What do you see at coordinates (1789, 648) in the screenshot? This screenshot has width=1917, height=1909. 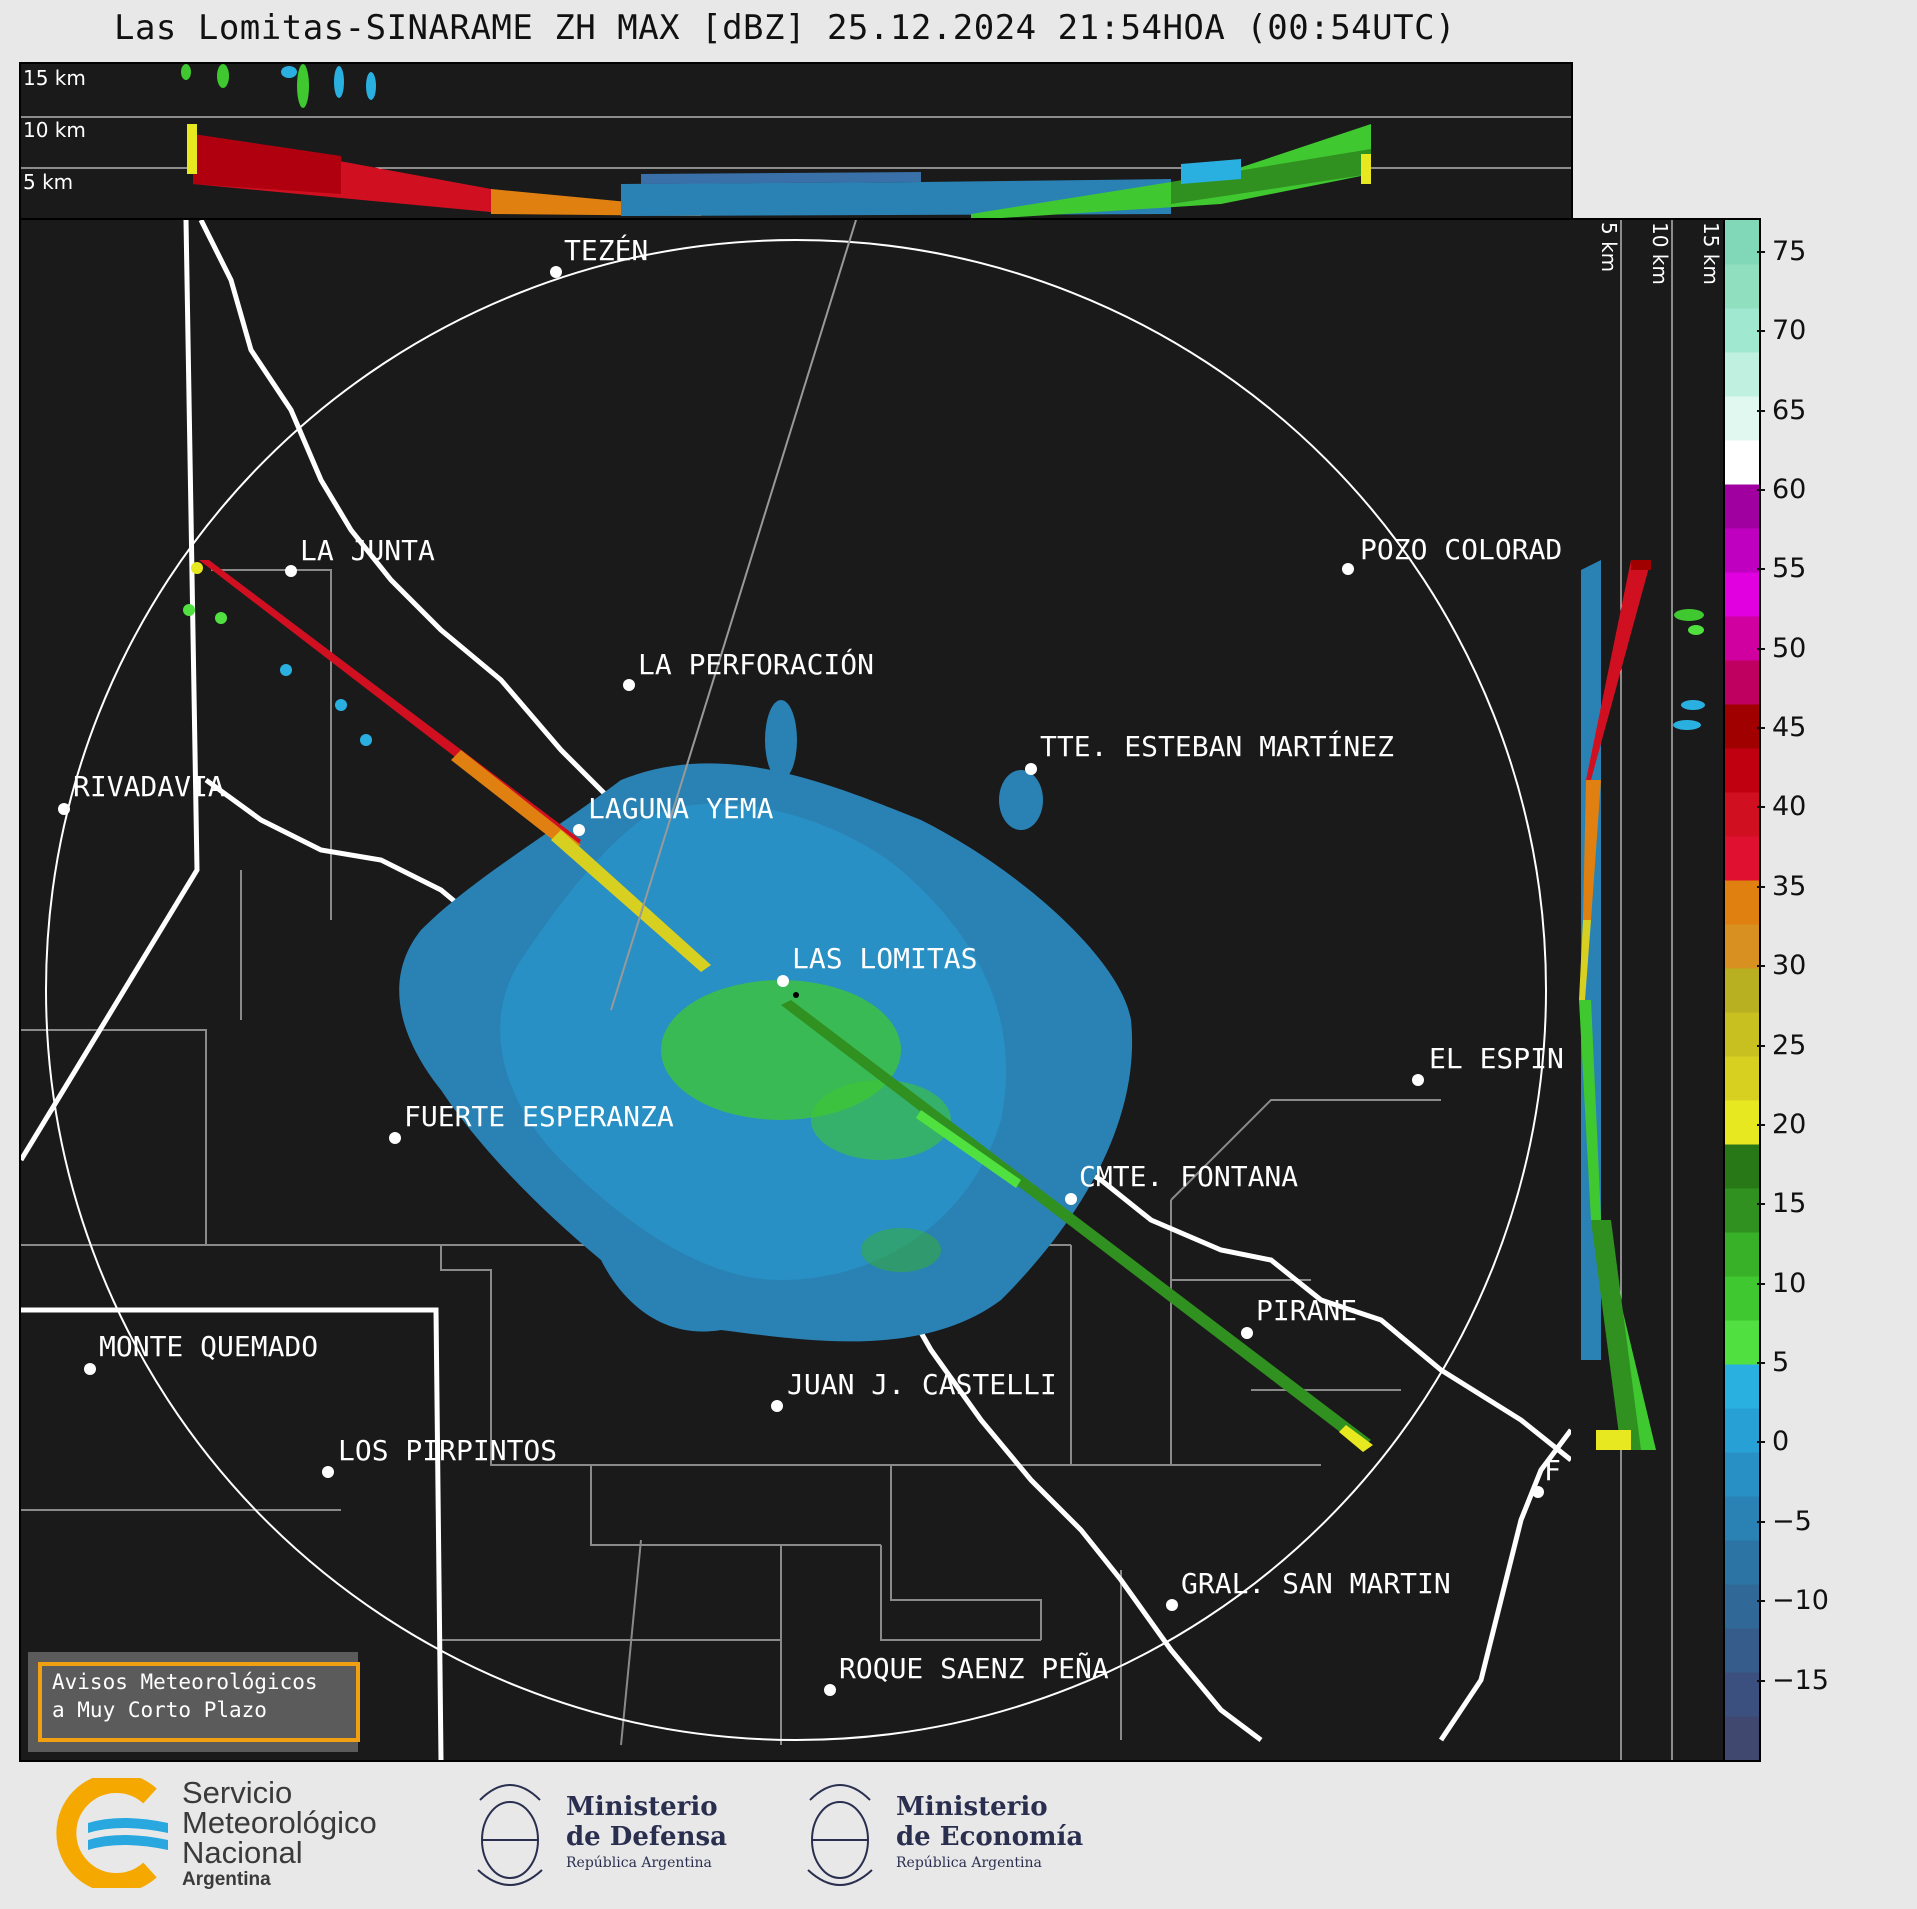 I see `colorbar-tick-label: 50` at bounding box center [1789, 648].